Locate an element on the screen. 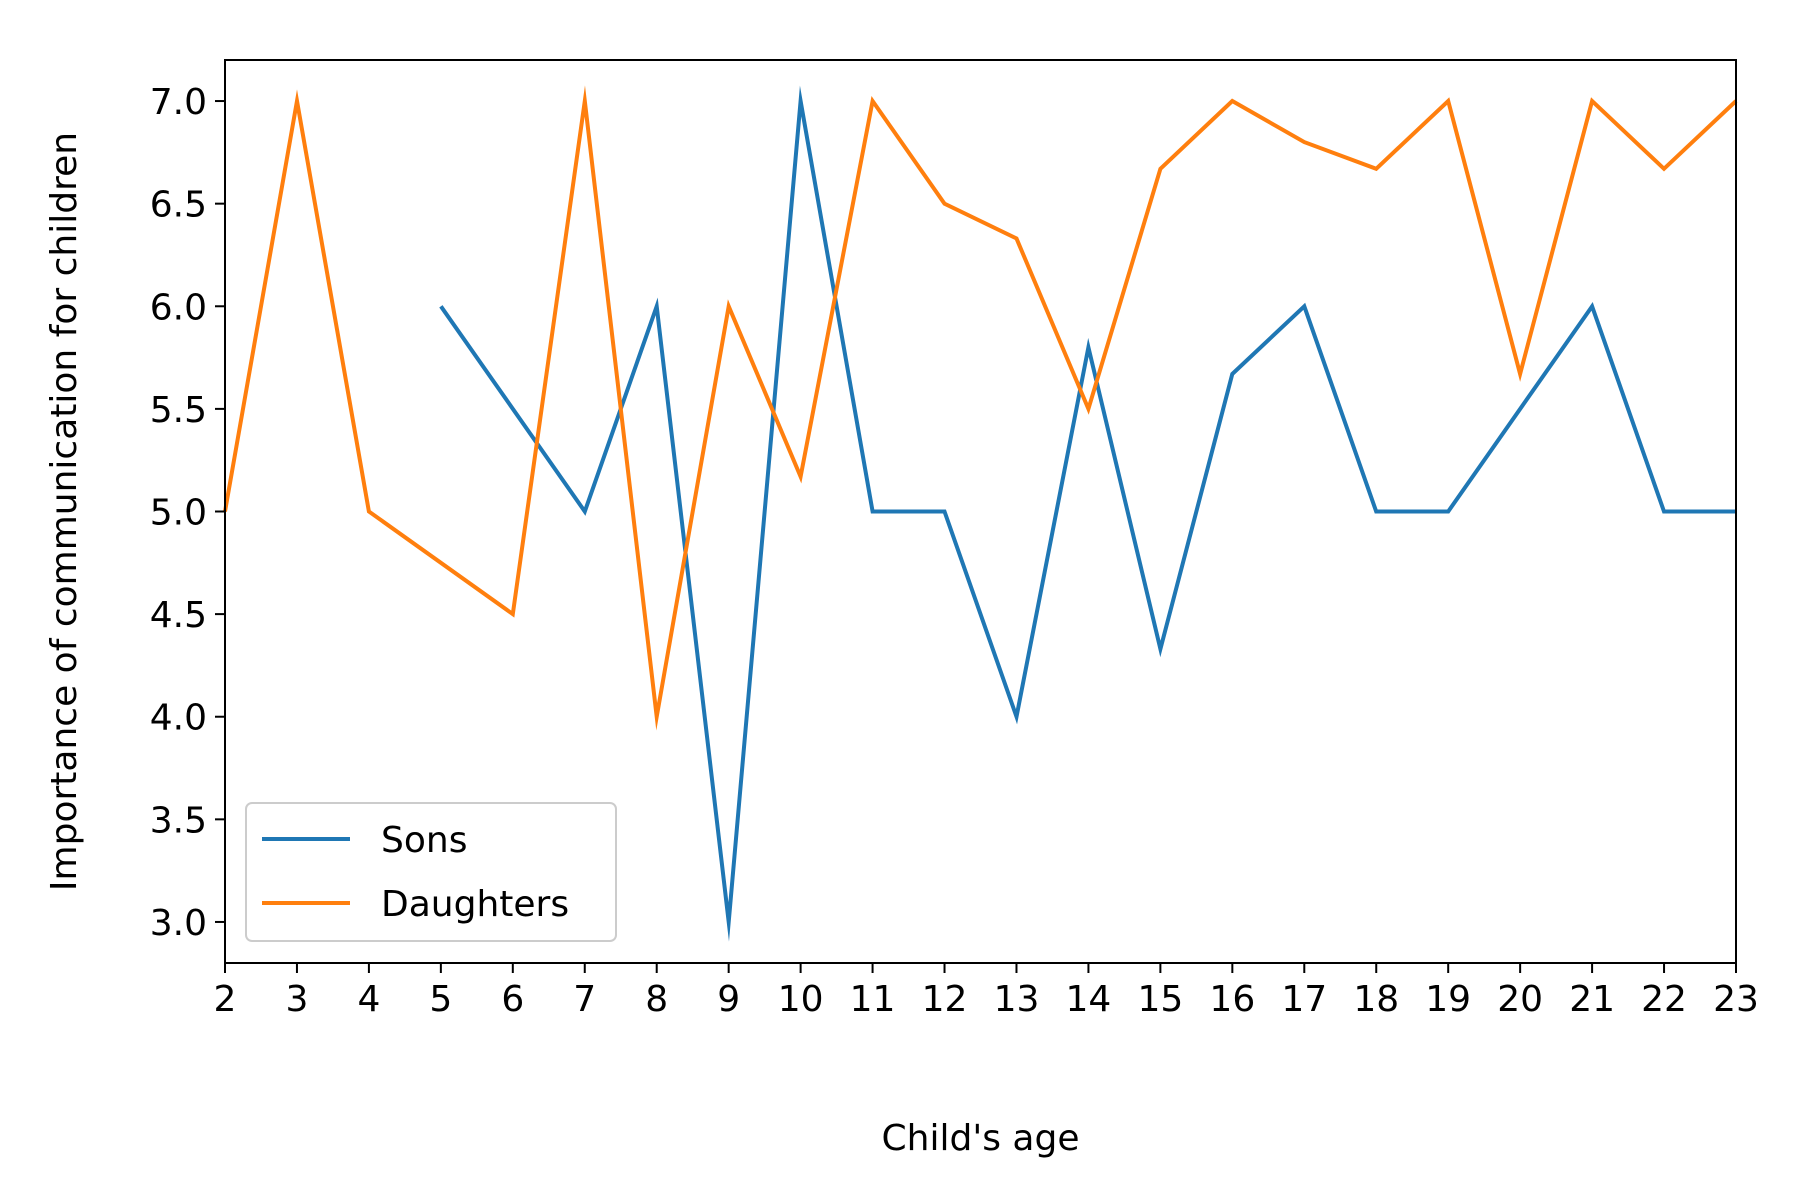 Image resolution: width=1800 pixels, height=1200 pixels. x-tick-label: 14 is located at coordinates (1089, 999).